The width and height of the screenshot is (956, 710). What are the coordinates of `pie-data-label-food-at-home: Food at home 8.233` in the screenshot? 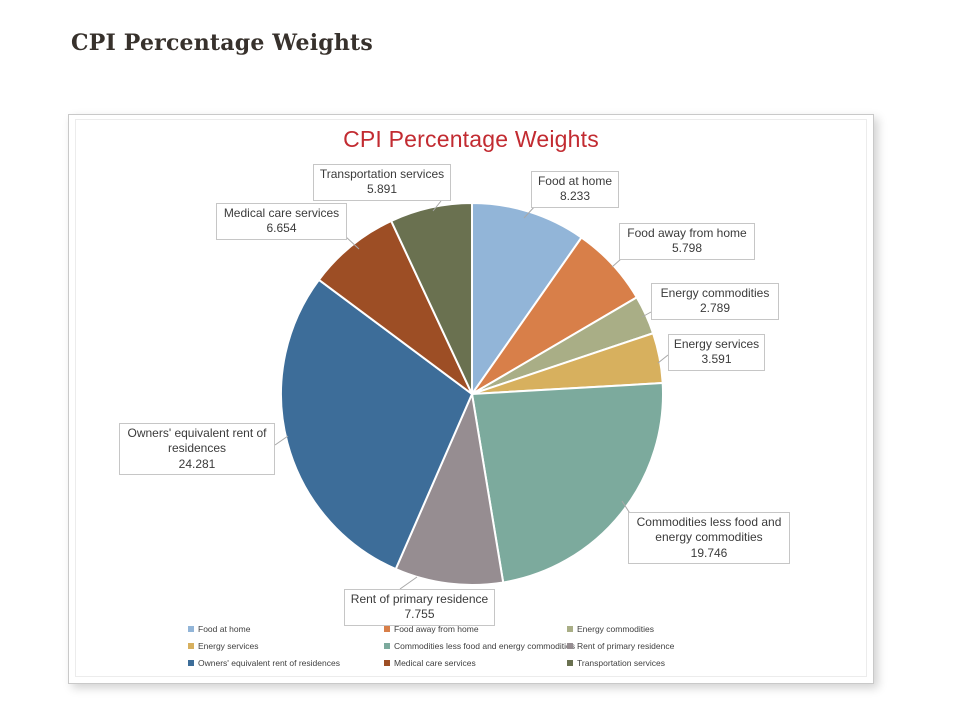 It's located at (575, 189).